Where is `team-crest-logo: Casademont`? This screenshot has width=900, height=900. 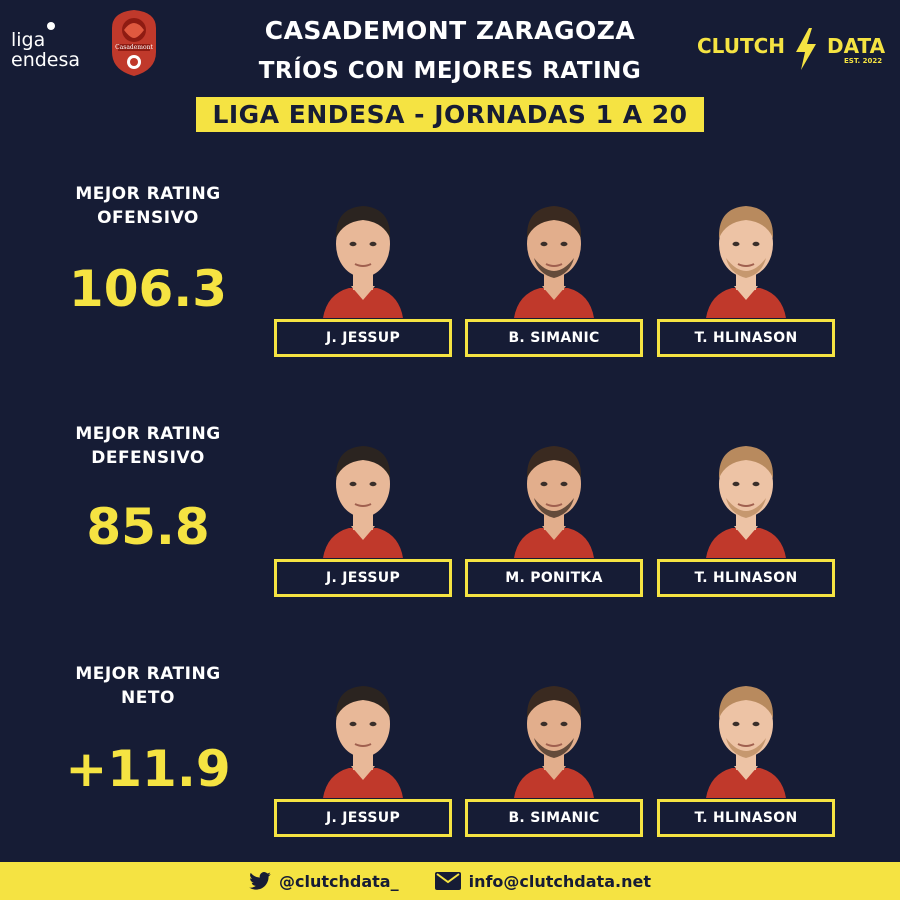
team-crest-logo: Casademont is located at coordinates (134, 43).